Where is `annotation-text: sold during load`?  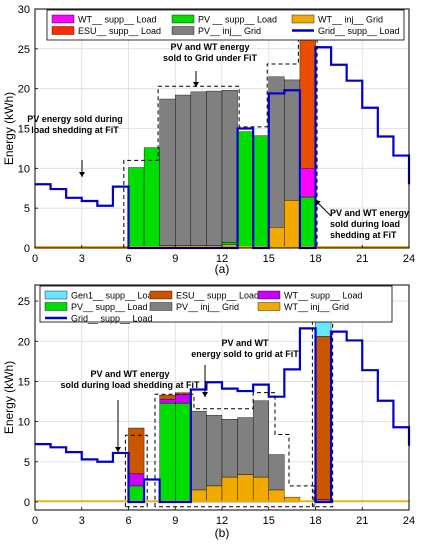
annotation-text: sold during load is located at coordinates (365, 224).